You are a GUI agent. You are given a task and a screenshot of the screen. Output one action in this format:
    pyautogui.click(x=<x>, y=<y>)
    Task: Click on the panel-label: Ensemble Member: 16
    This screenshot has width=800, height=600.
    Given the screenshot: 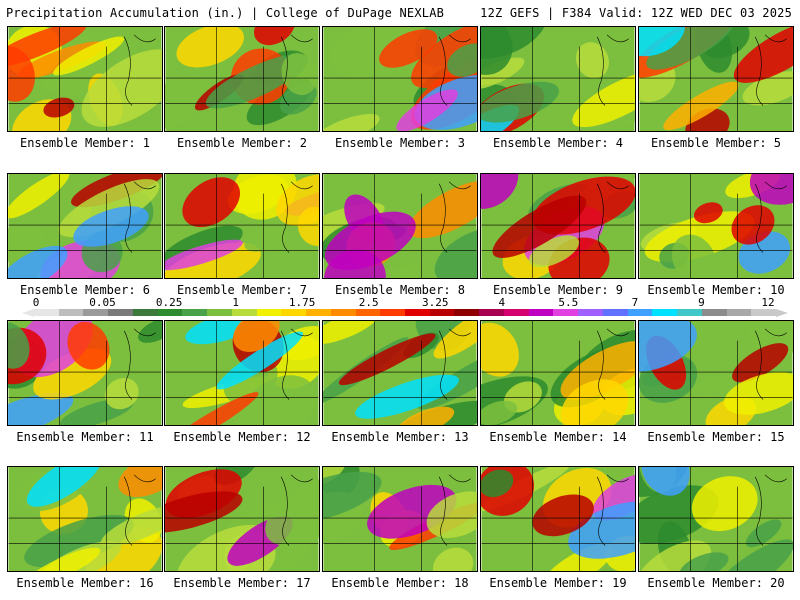 What is the action you would take?
    pyautogui.click(x=85, y=583)
    